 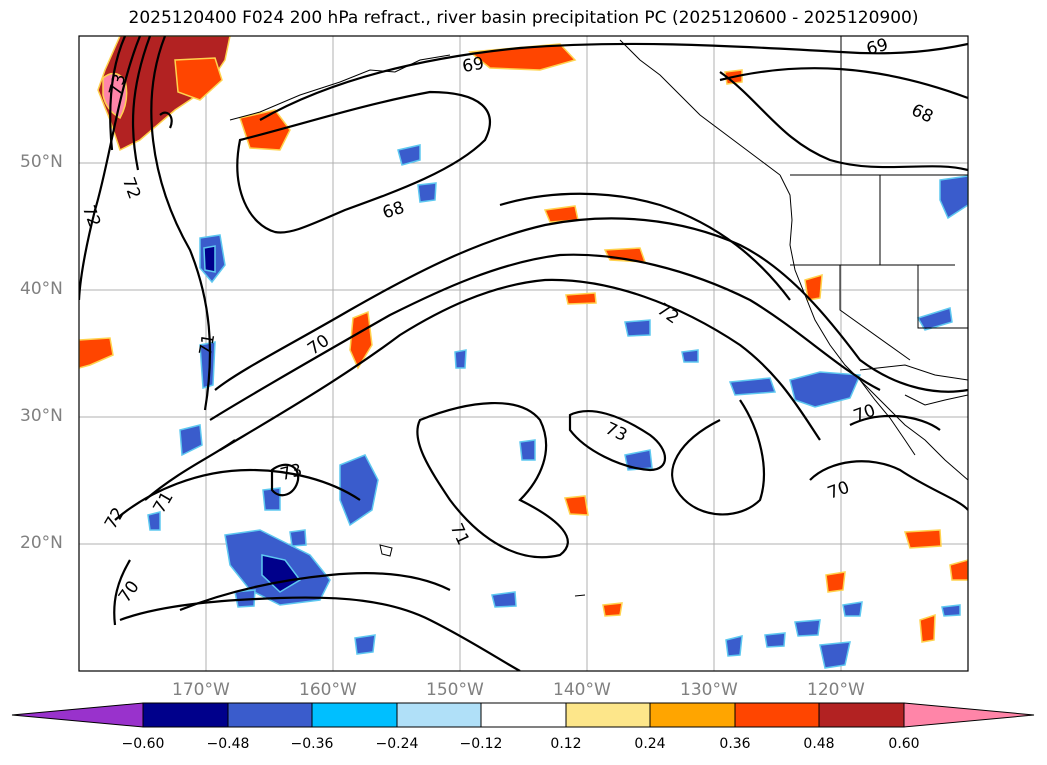 What do you see at coordinates (904, 744) in the screenshot?
I see `colorbar-tick: 0.60` at bounding box center [904, 744].